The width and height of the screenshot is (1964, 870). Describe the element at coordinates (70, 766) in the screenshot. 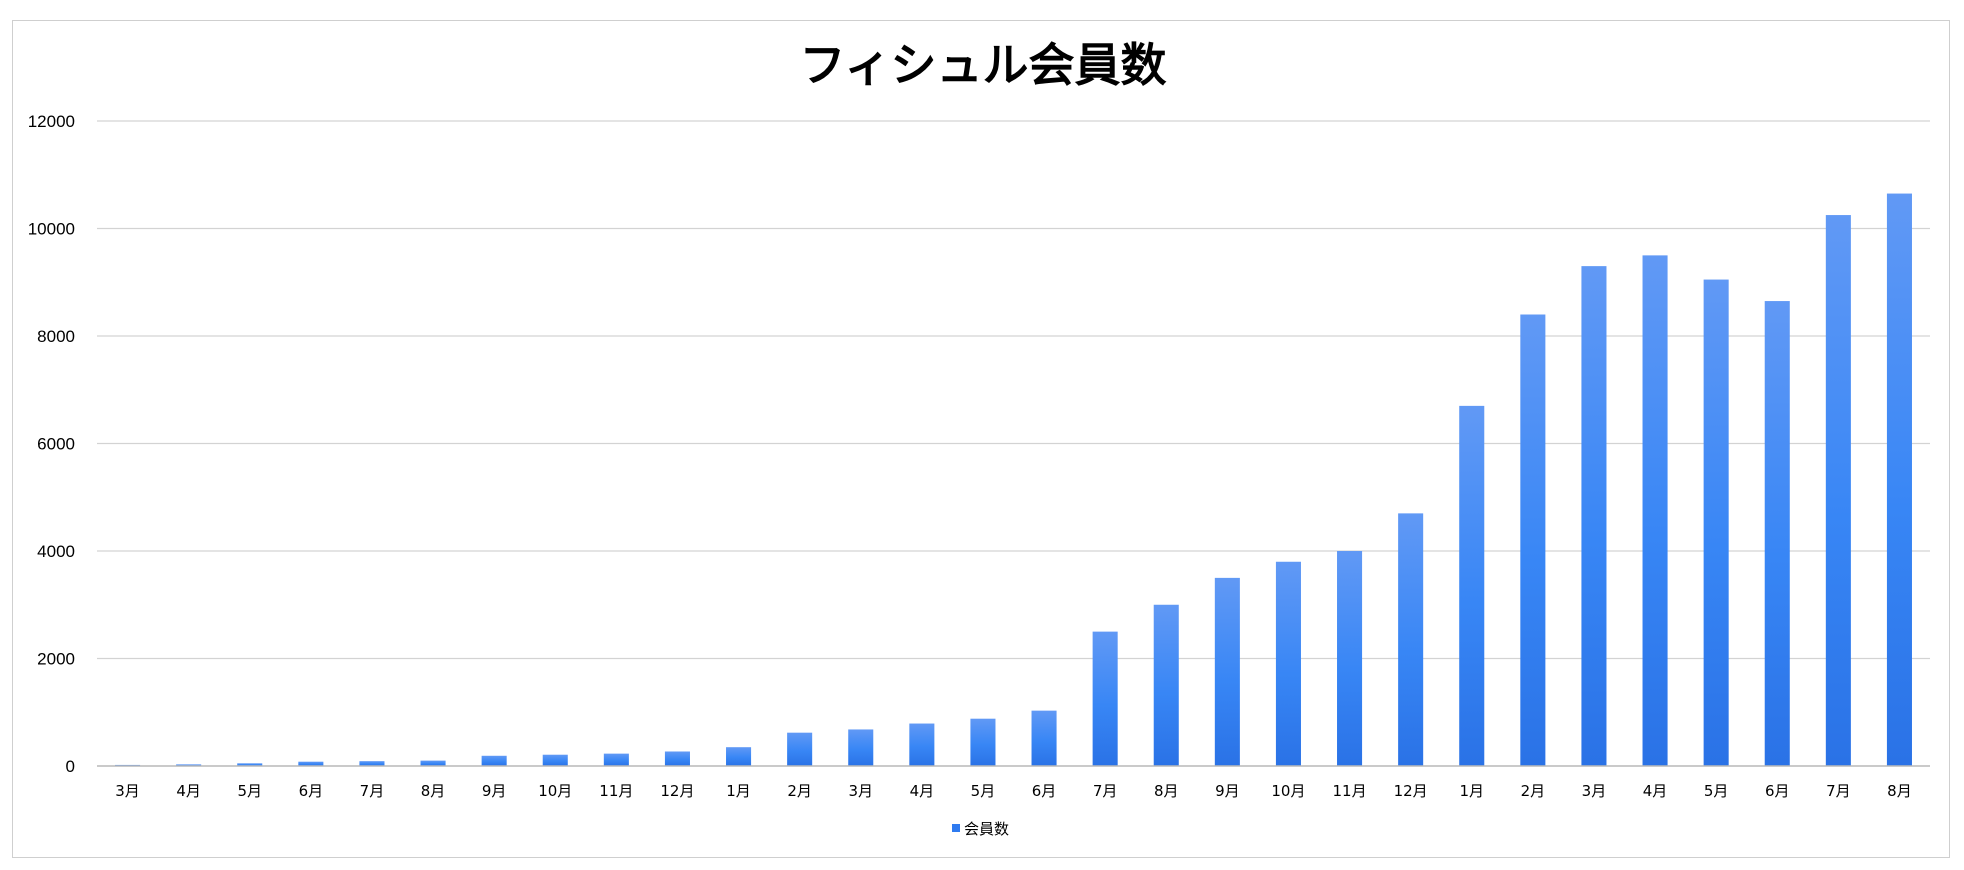

I see `y-tick-label: 0` at that location.